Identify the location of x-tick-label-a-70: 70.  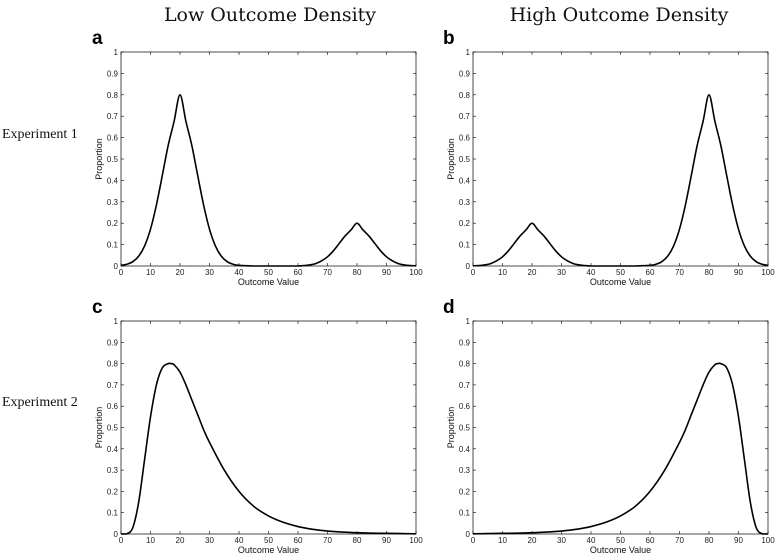
(327, 272).